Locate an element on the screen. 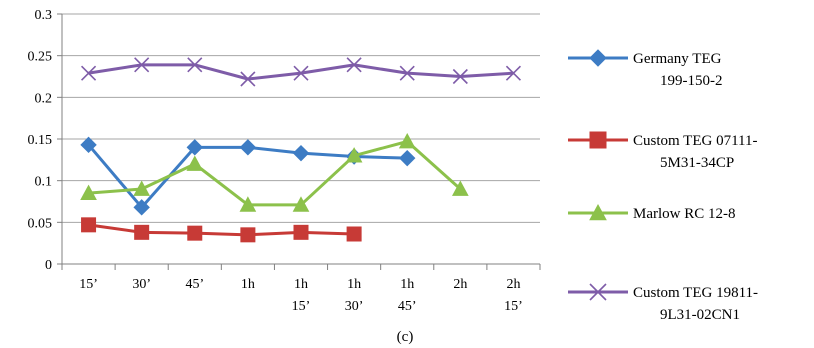 Image resolution: width=814 pixels, height=348 pixels. y-tick-label: 0.1 is located at coordinates (44, 182).